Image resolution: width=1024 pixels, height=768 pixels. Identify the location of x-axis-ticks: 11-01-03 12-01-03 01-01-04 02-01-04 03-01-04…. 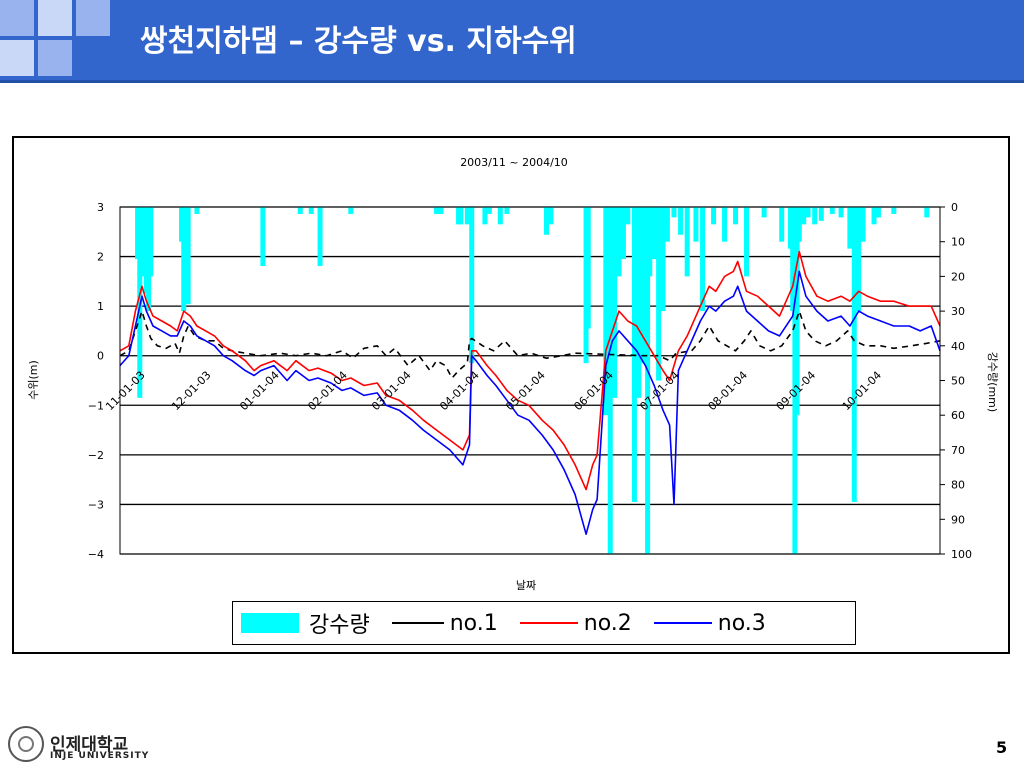
(493, 391).